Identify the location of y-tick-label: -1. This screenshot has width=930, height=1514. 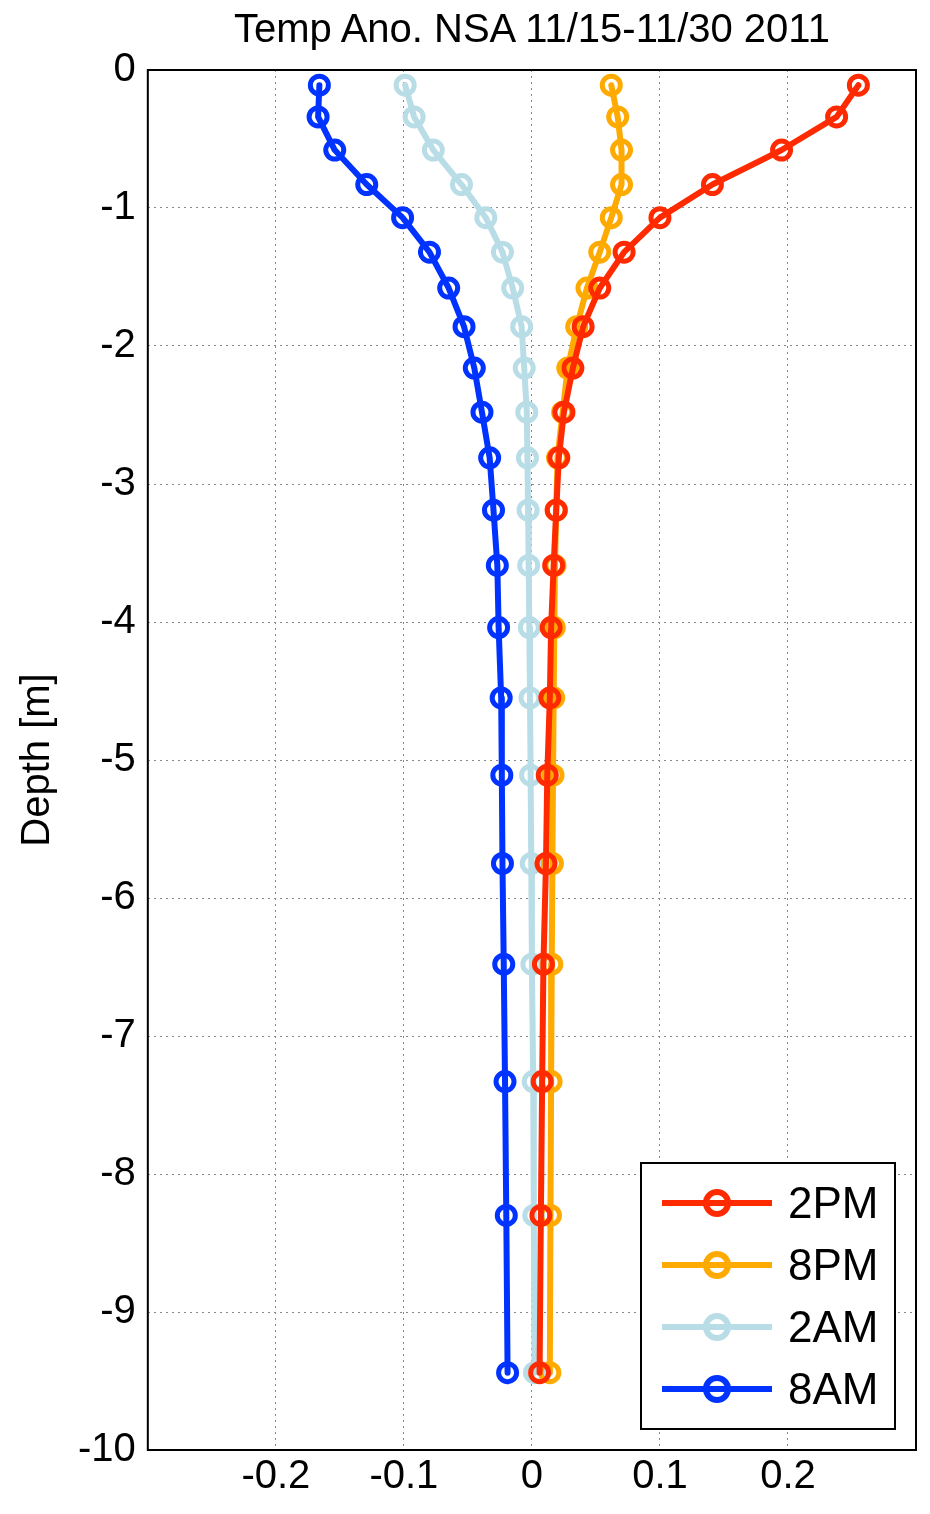
(118, 205).